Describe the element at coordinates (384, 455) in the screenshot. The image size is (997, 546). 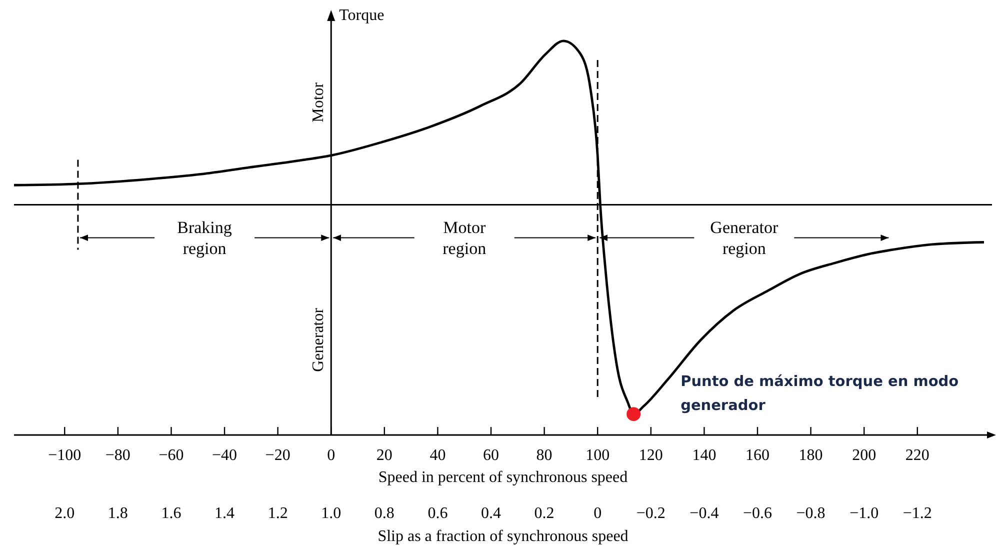
I see `x-tick-label: 20` at that location.